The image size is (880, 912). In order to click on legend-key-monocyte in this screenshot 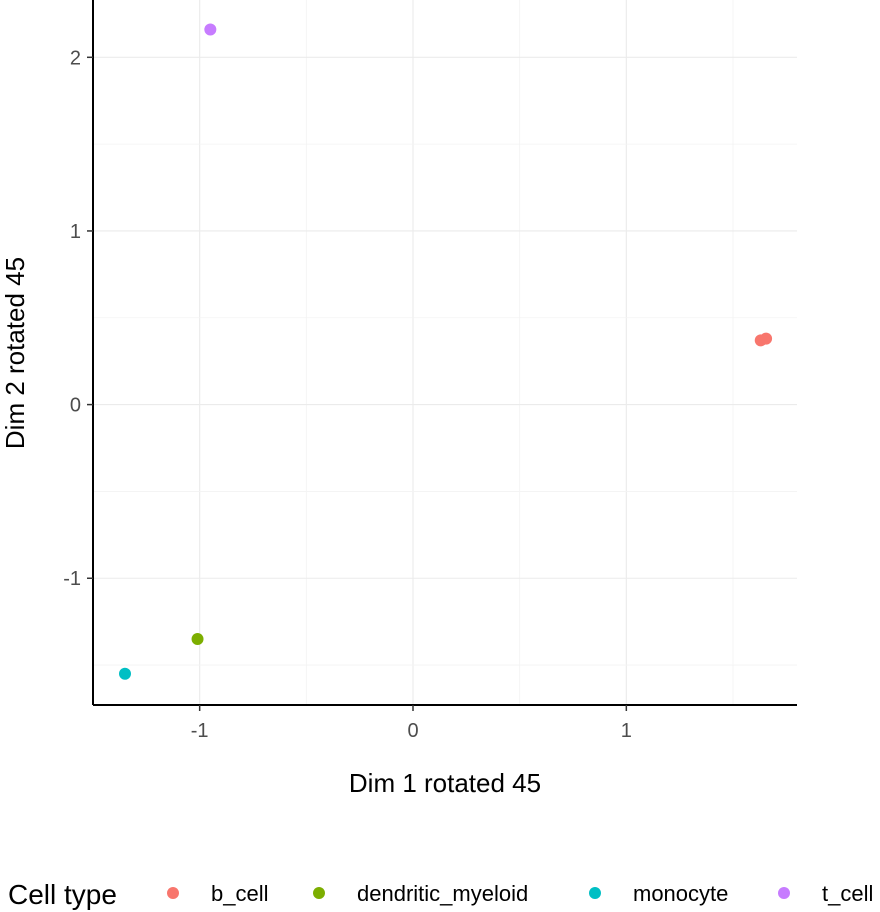, I will do `click(595, 893)`.